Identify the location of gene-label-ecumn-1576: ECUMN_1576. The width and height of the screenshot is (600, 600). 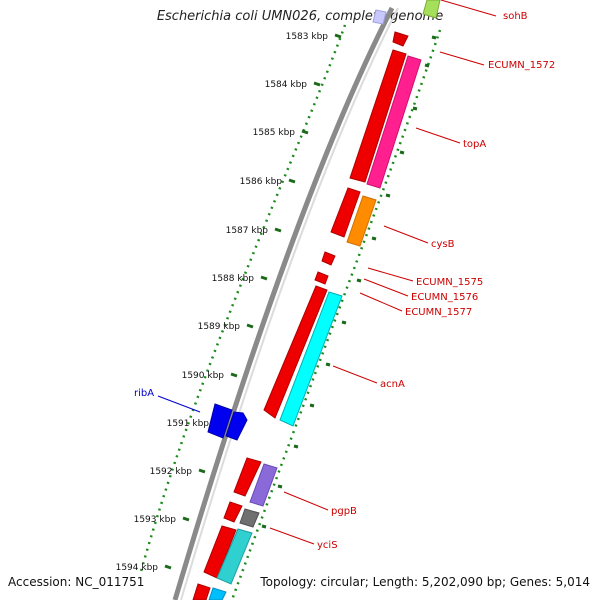
(444, 297).